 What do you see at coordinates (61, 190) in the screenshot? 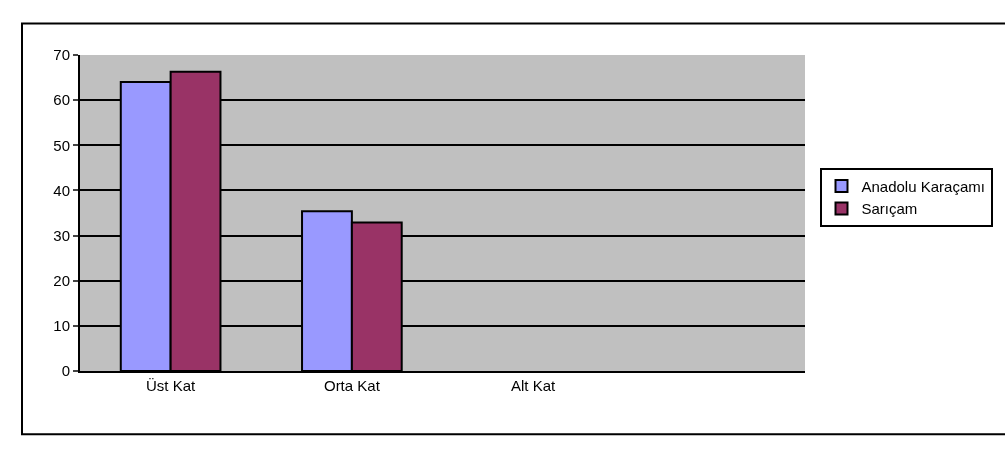
I see `y-tick-label: 40` at bounding box center [61, 190].